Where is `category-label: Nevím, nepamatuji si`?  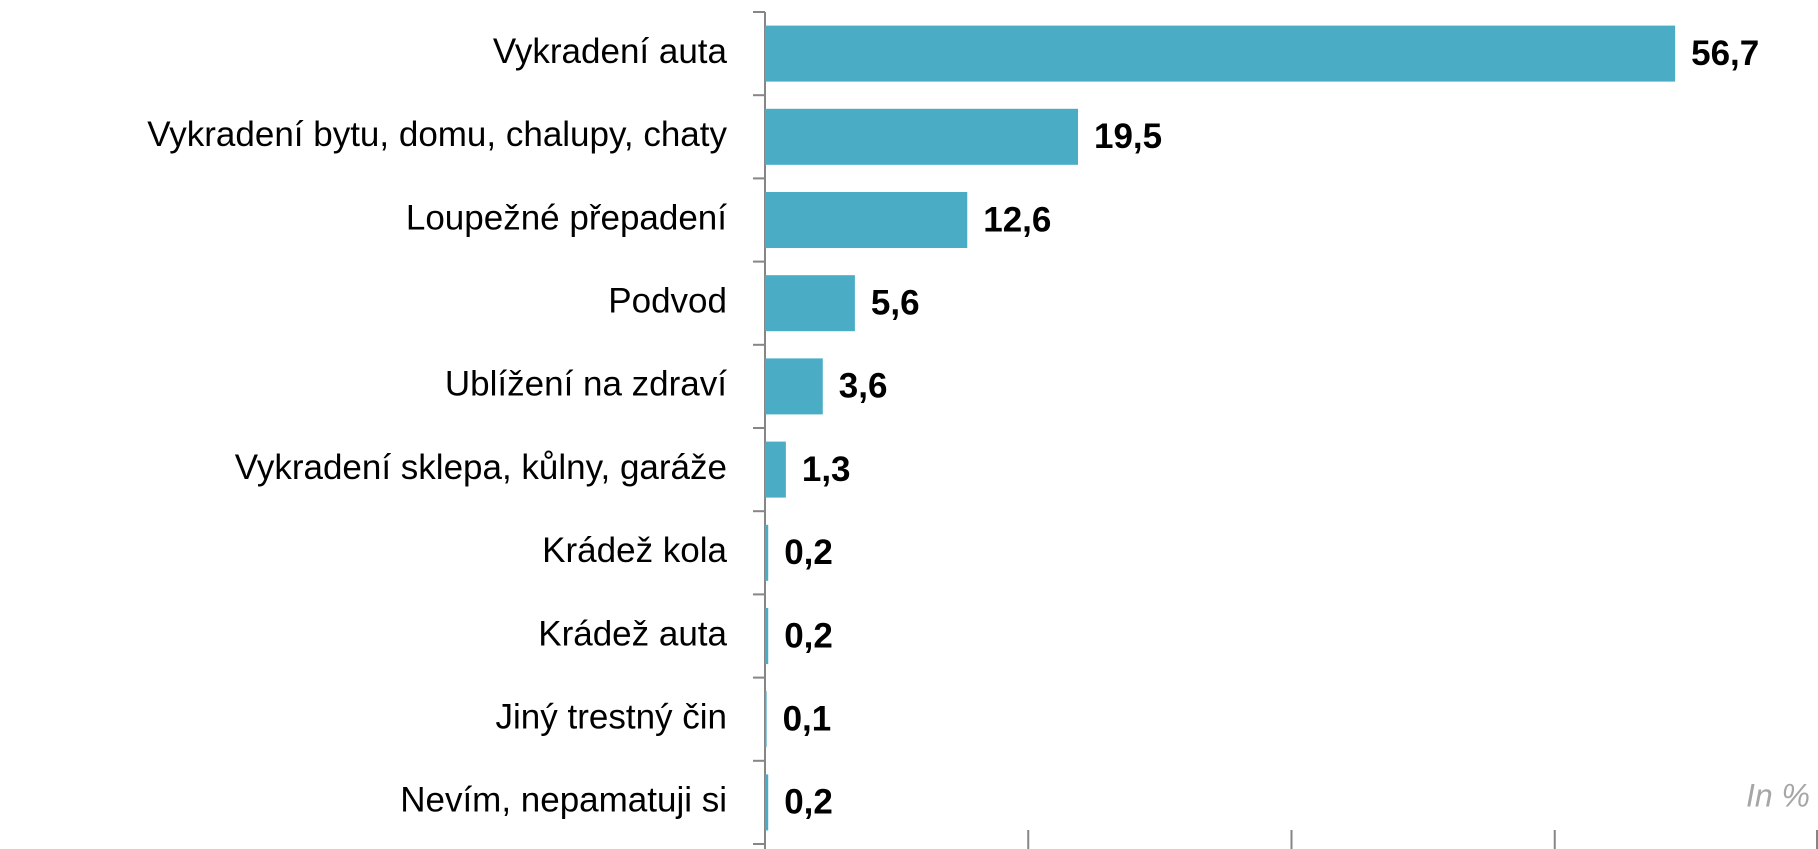 category-label: Nevím, nepamatuji si is located at coordinates (563, 800).